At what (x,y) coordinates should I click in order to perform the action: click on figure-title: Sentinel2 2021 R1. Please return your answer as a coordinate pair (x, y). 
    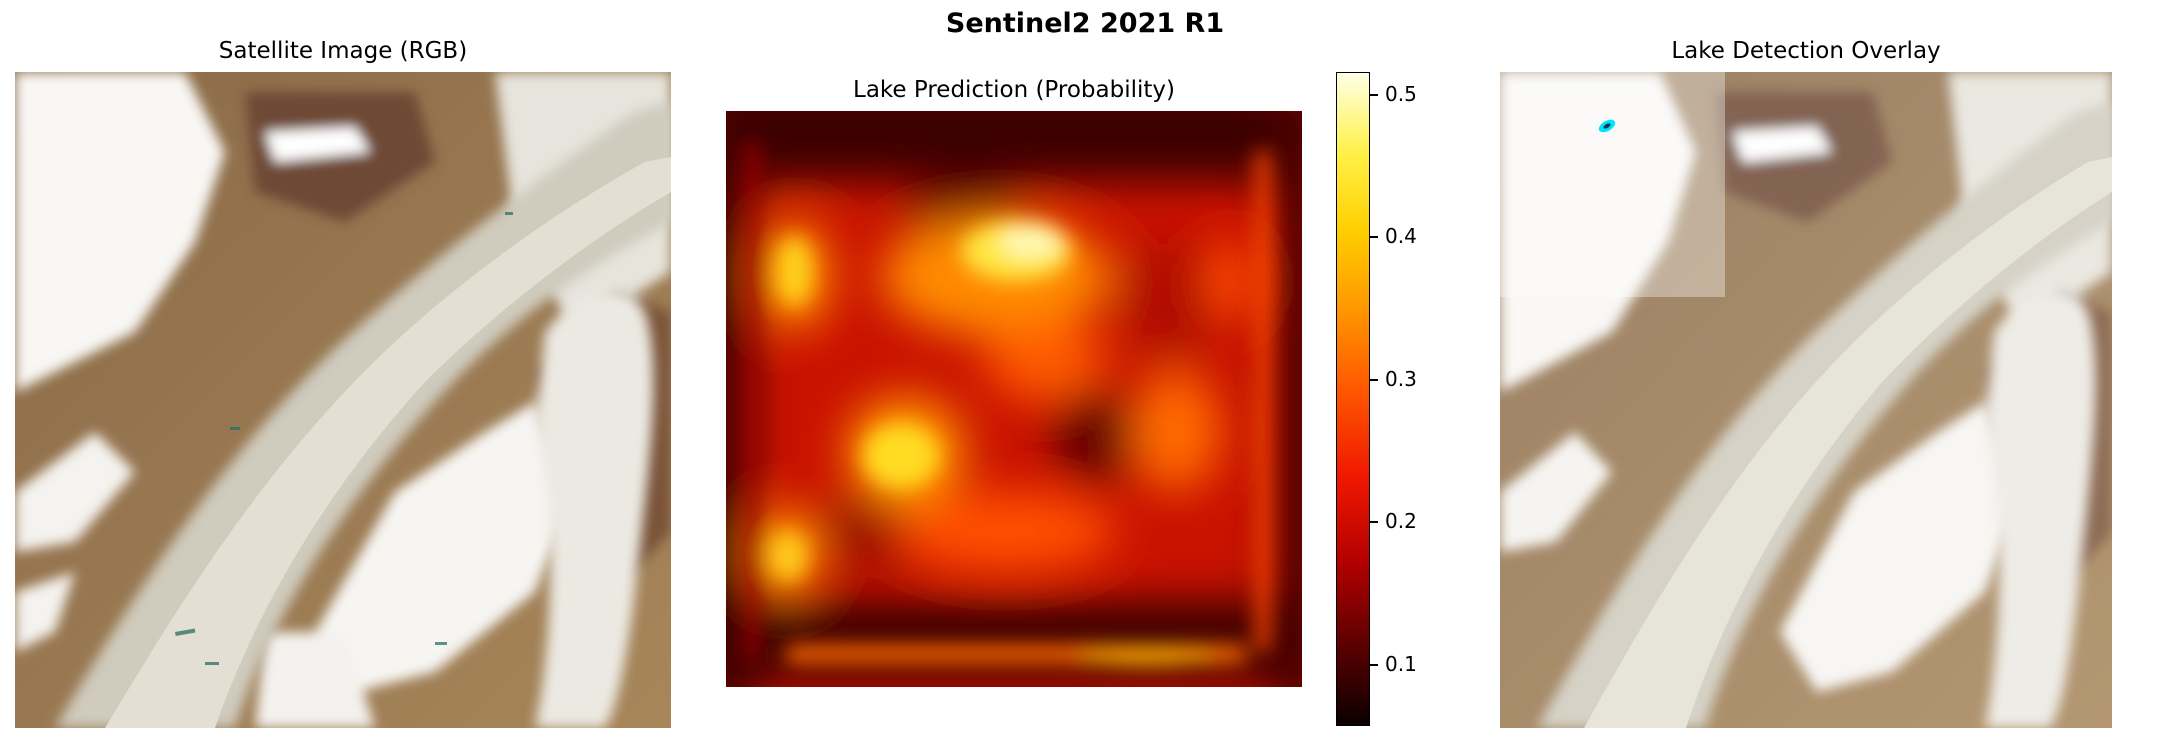
    Looking at the image, I should click on (1085, 23).